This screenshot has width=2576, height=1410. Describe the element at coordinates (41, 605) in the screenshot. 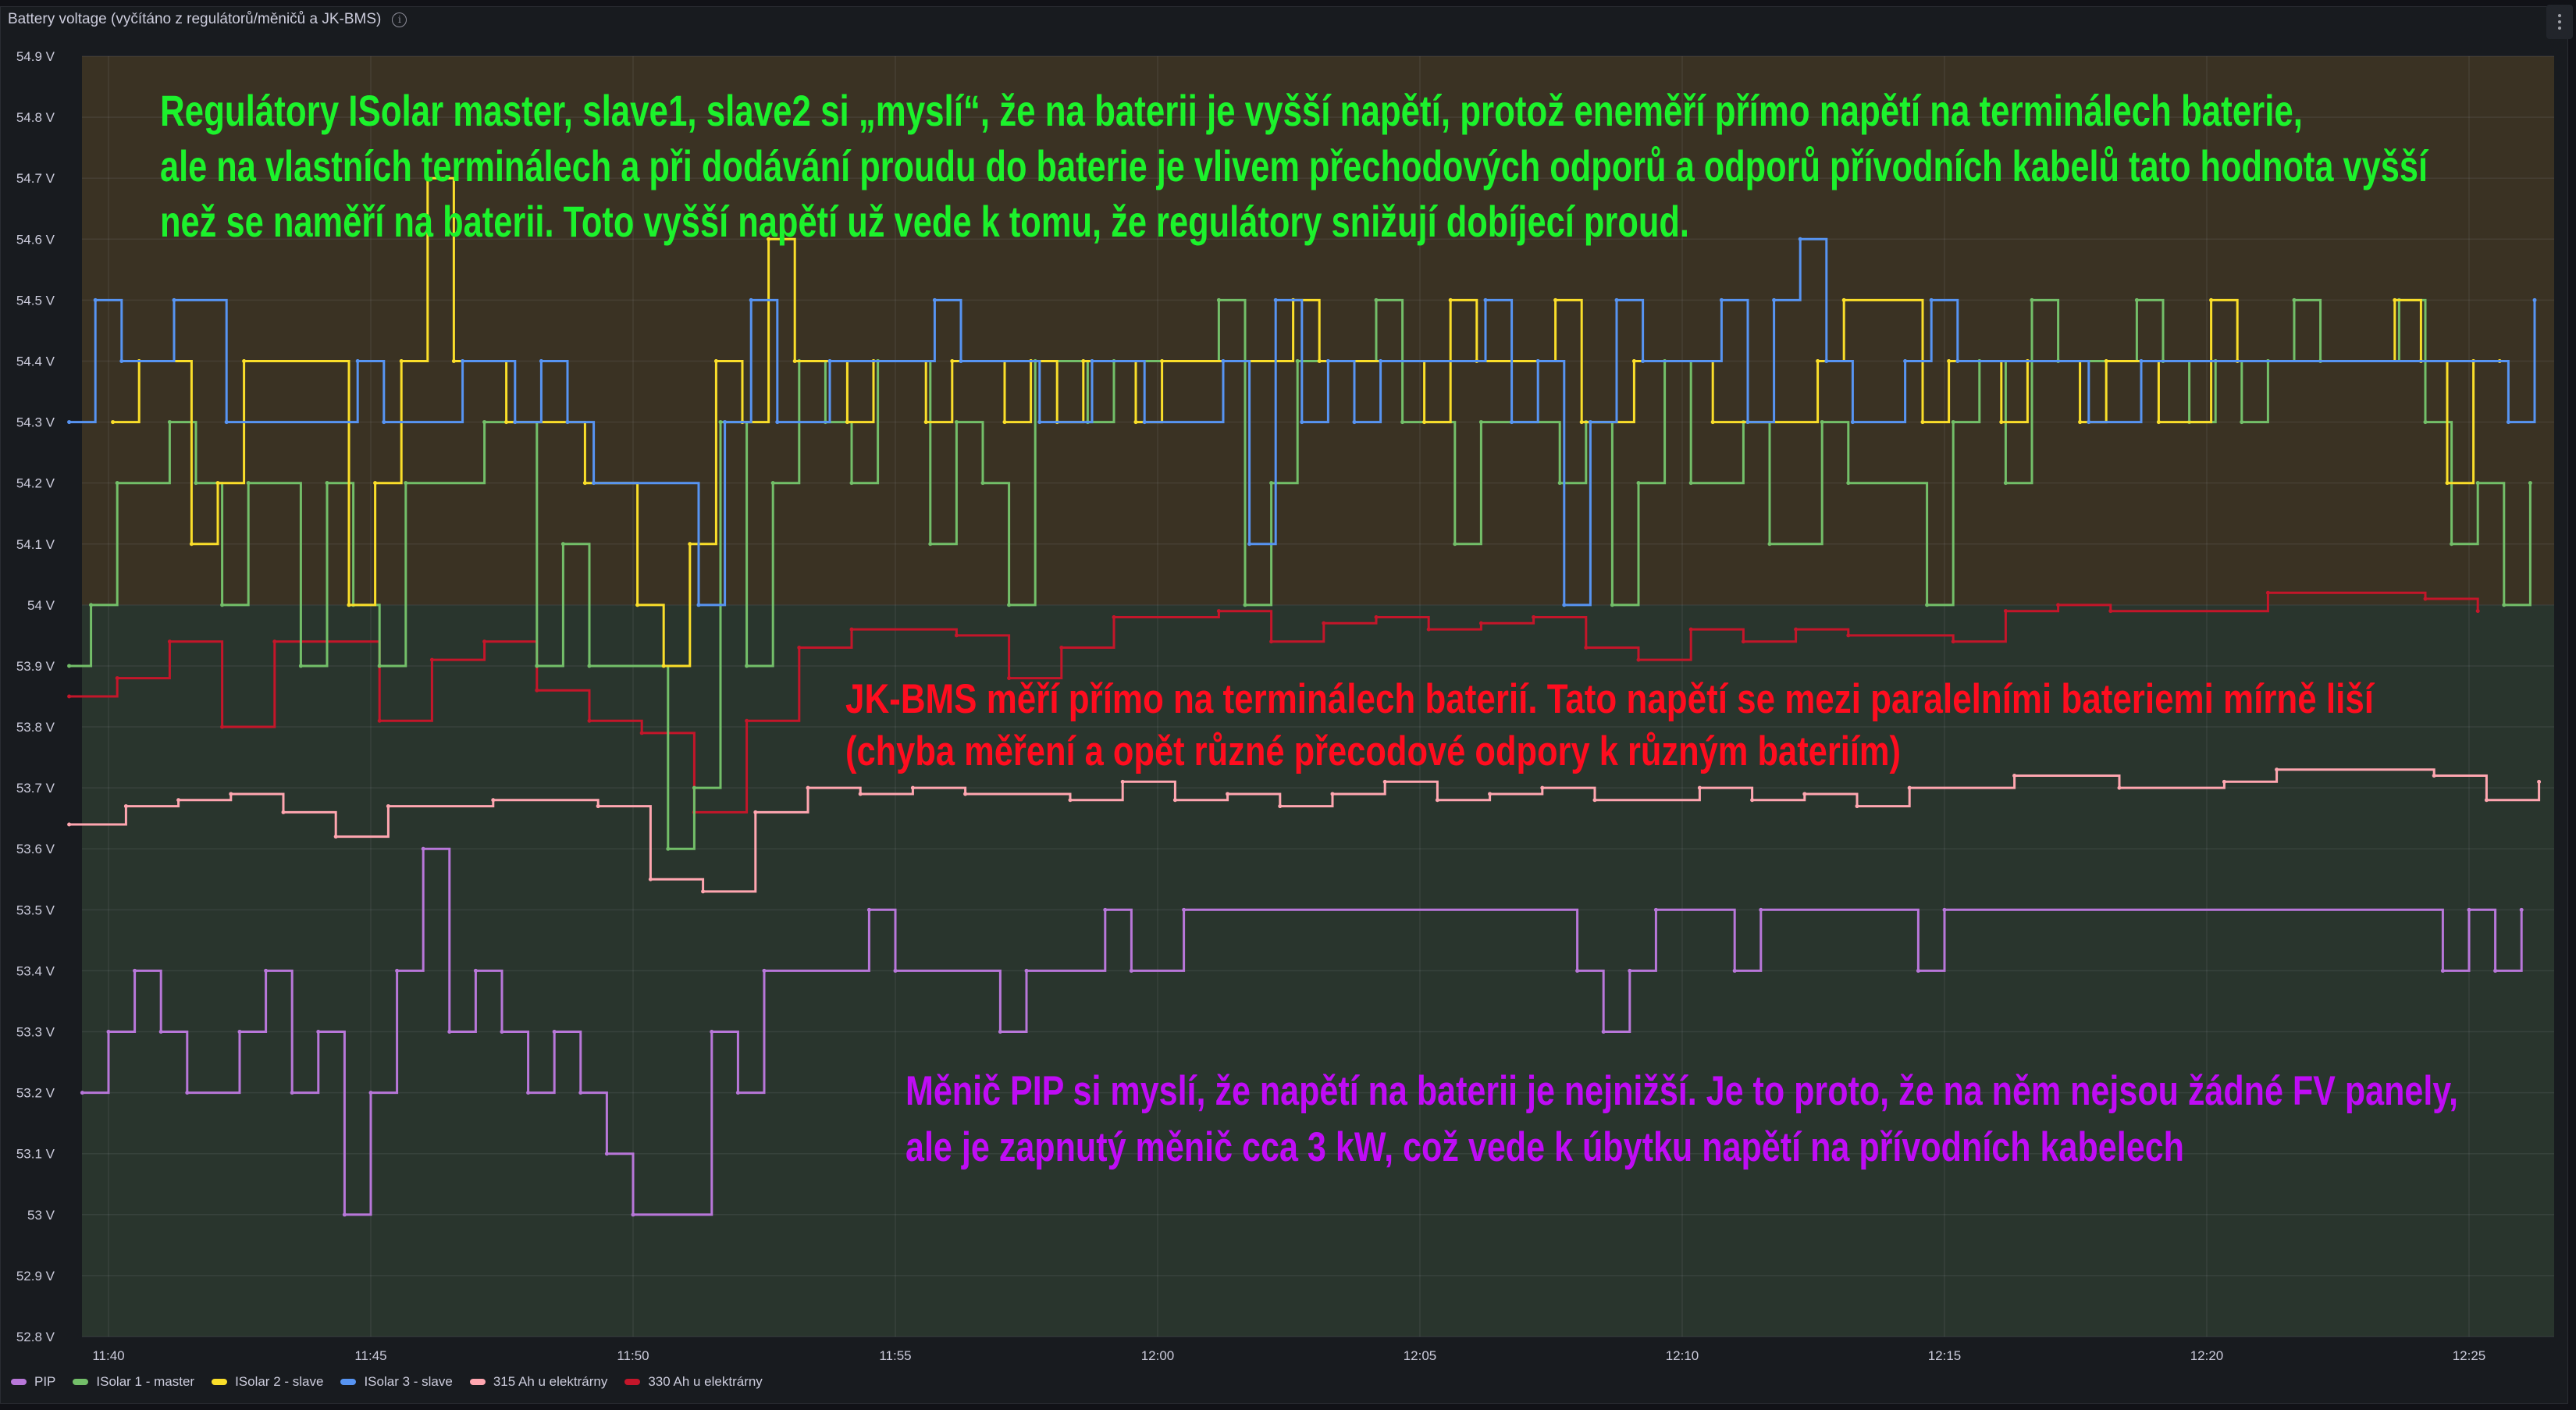

I see `y-tick-label: 54 V` at that location.